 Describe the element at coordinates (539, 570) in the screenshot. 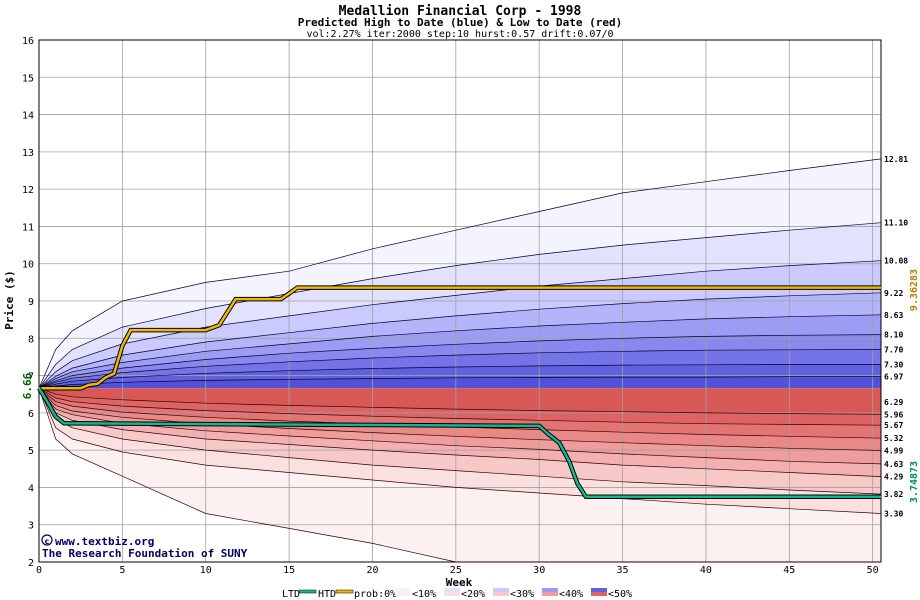

I see `x-tick-30: 30` at that location.